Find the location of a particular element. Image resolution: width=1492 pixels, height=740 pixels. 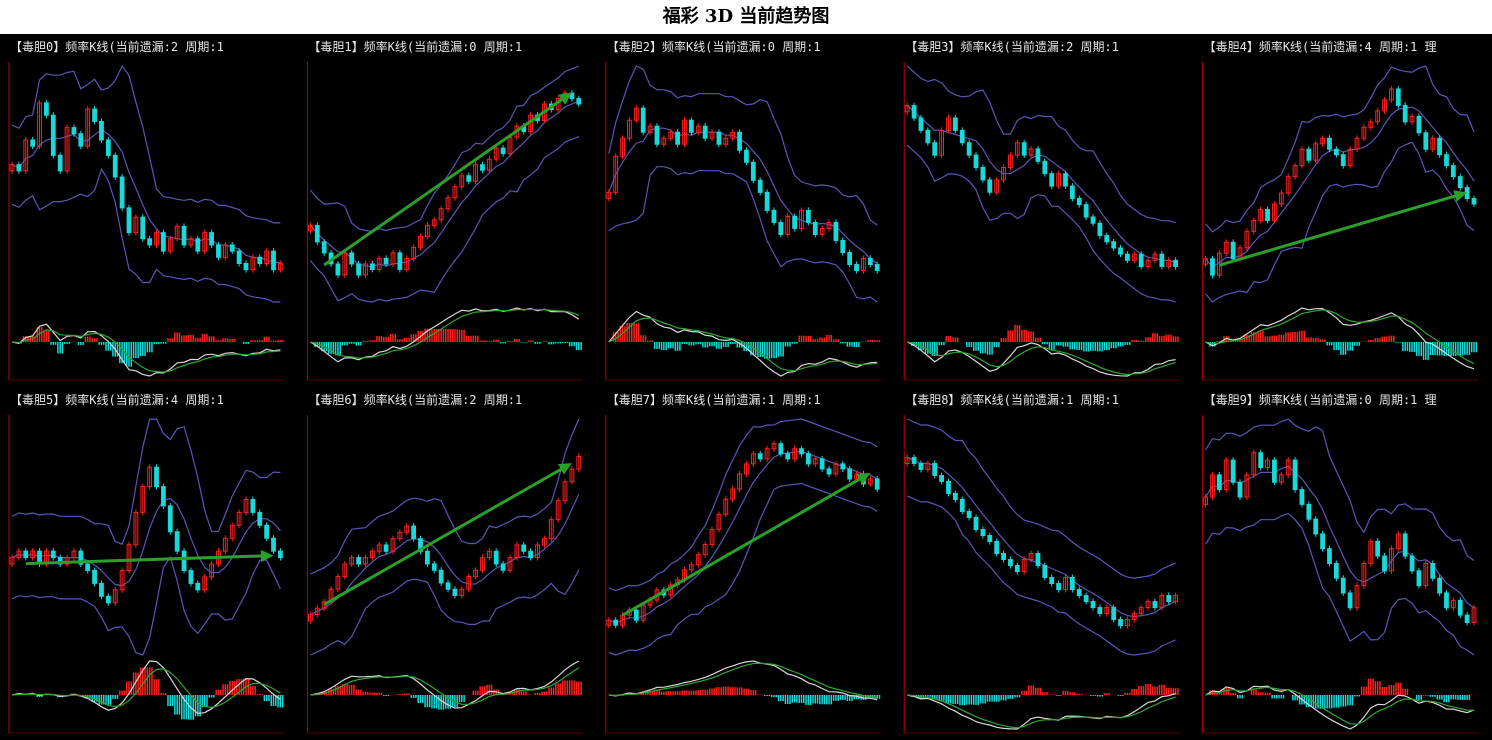

chart-panel-9: 【毒胆9】频率K线(当前遗漏:0 周期:1 理 is located at coordinates (1340, 563).